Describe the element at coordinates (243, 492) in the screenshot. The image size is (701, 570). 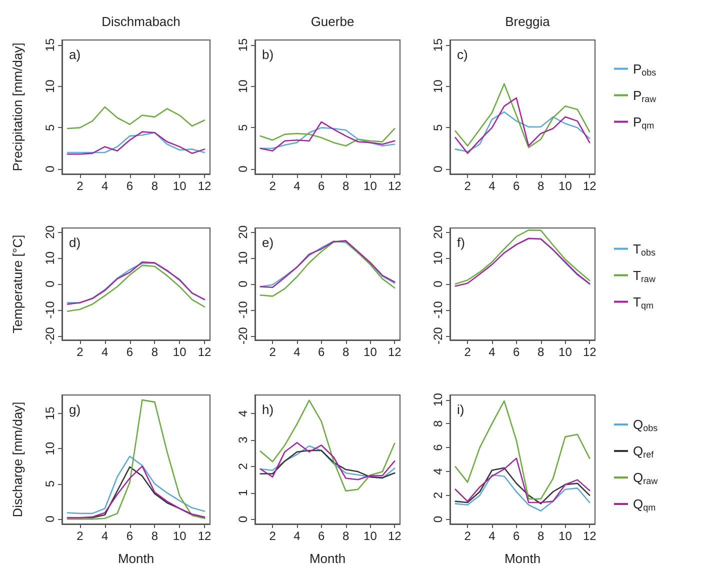
I see `y-tick-label: 1` at that location.